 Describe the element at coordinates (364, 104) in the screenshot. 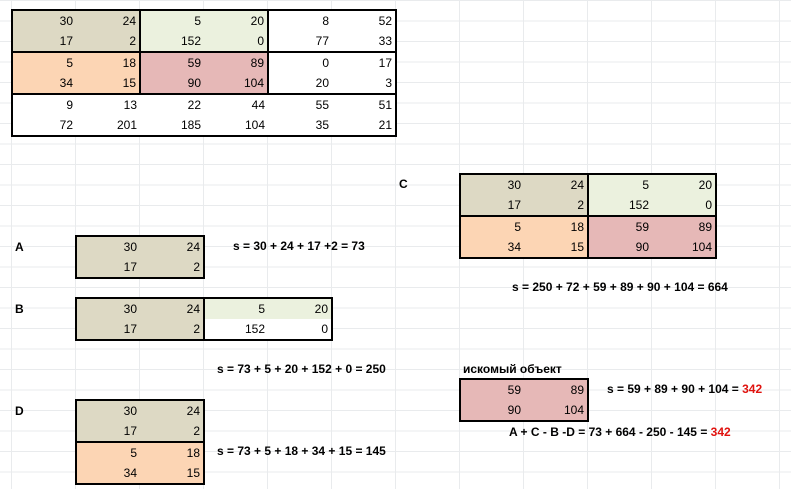

I see `cell: 51` at that location.